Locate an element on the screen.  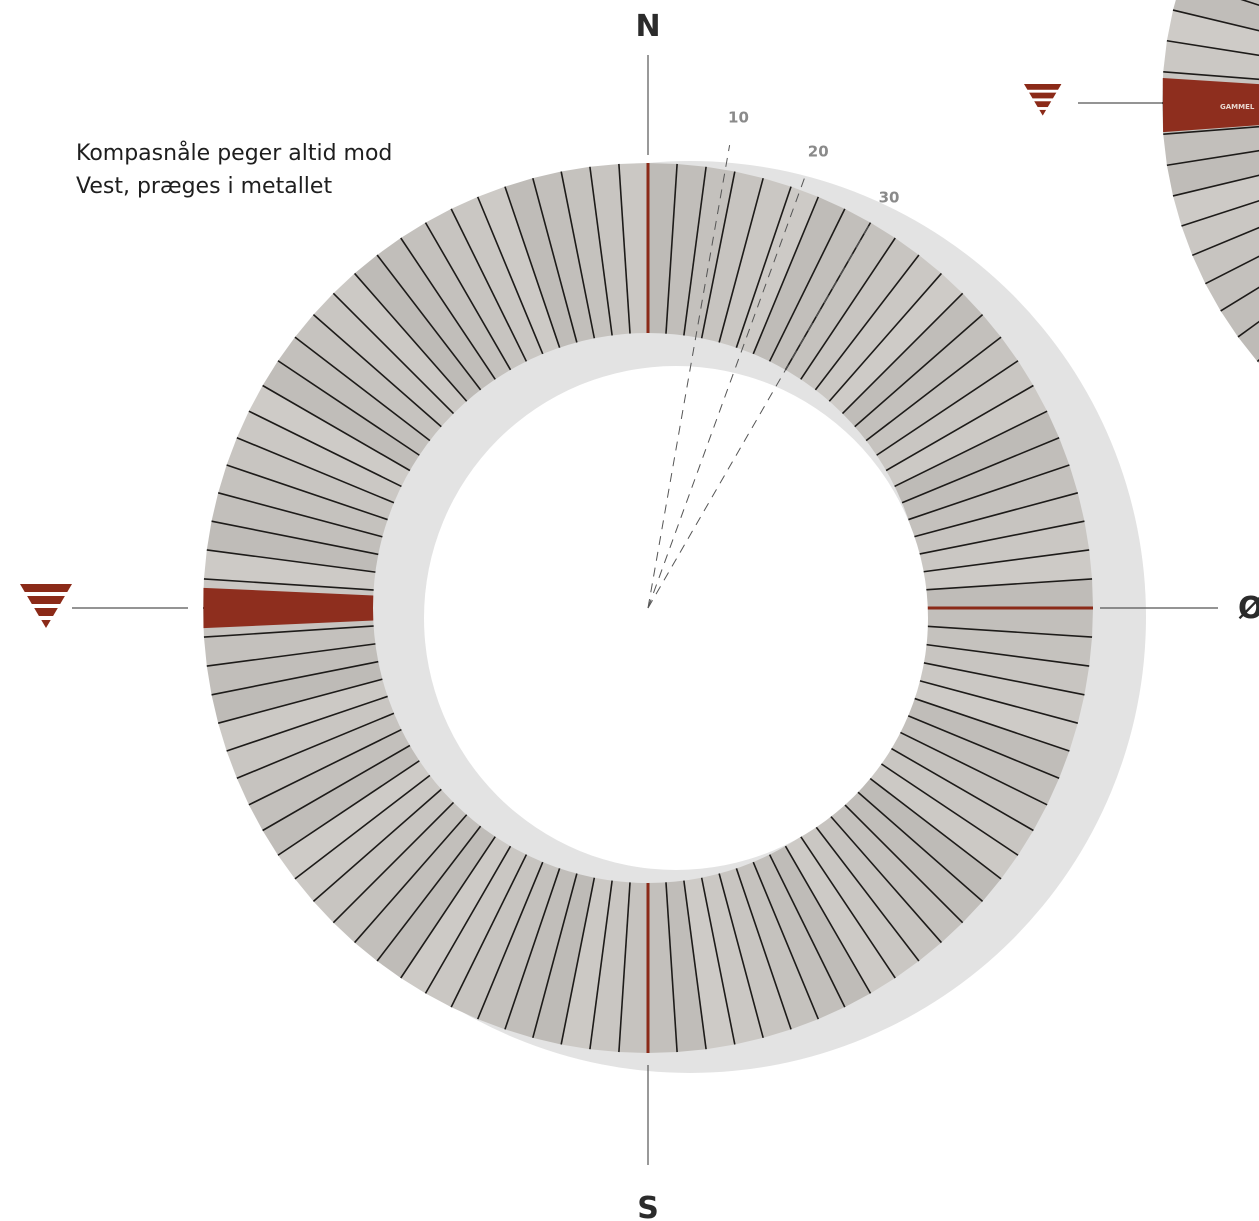
second-ring: GAMMEL is located at coordinates (1210, 182).